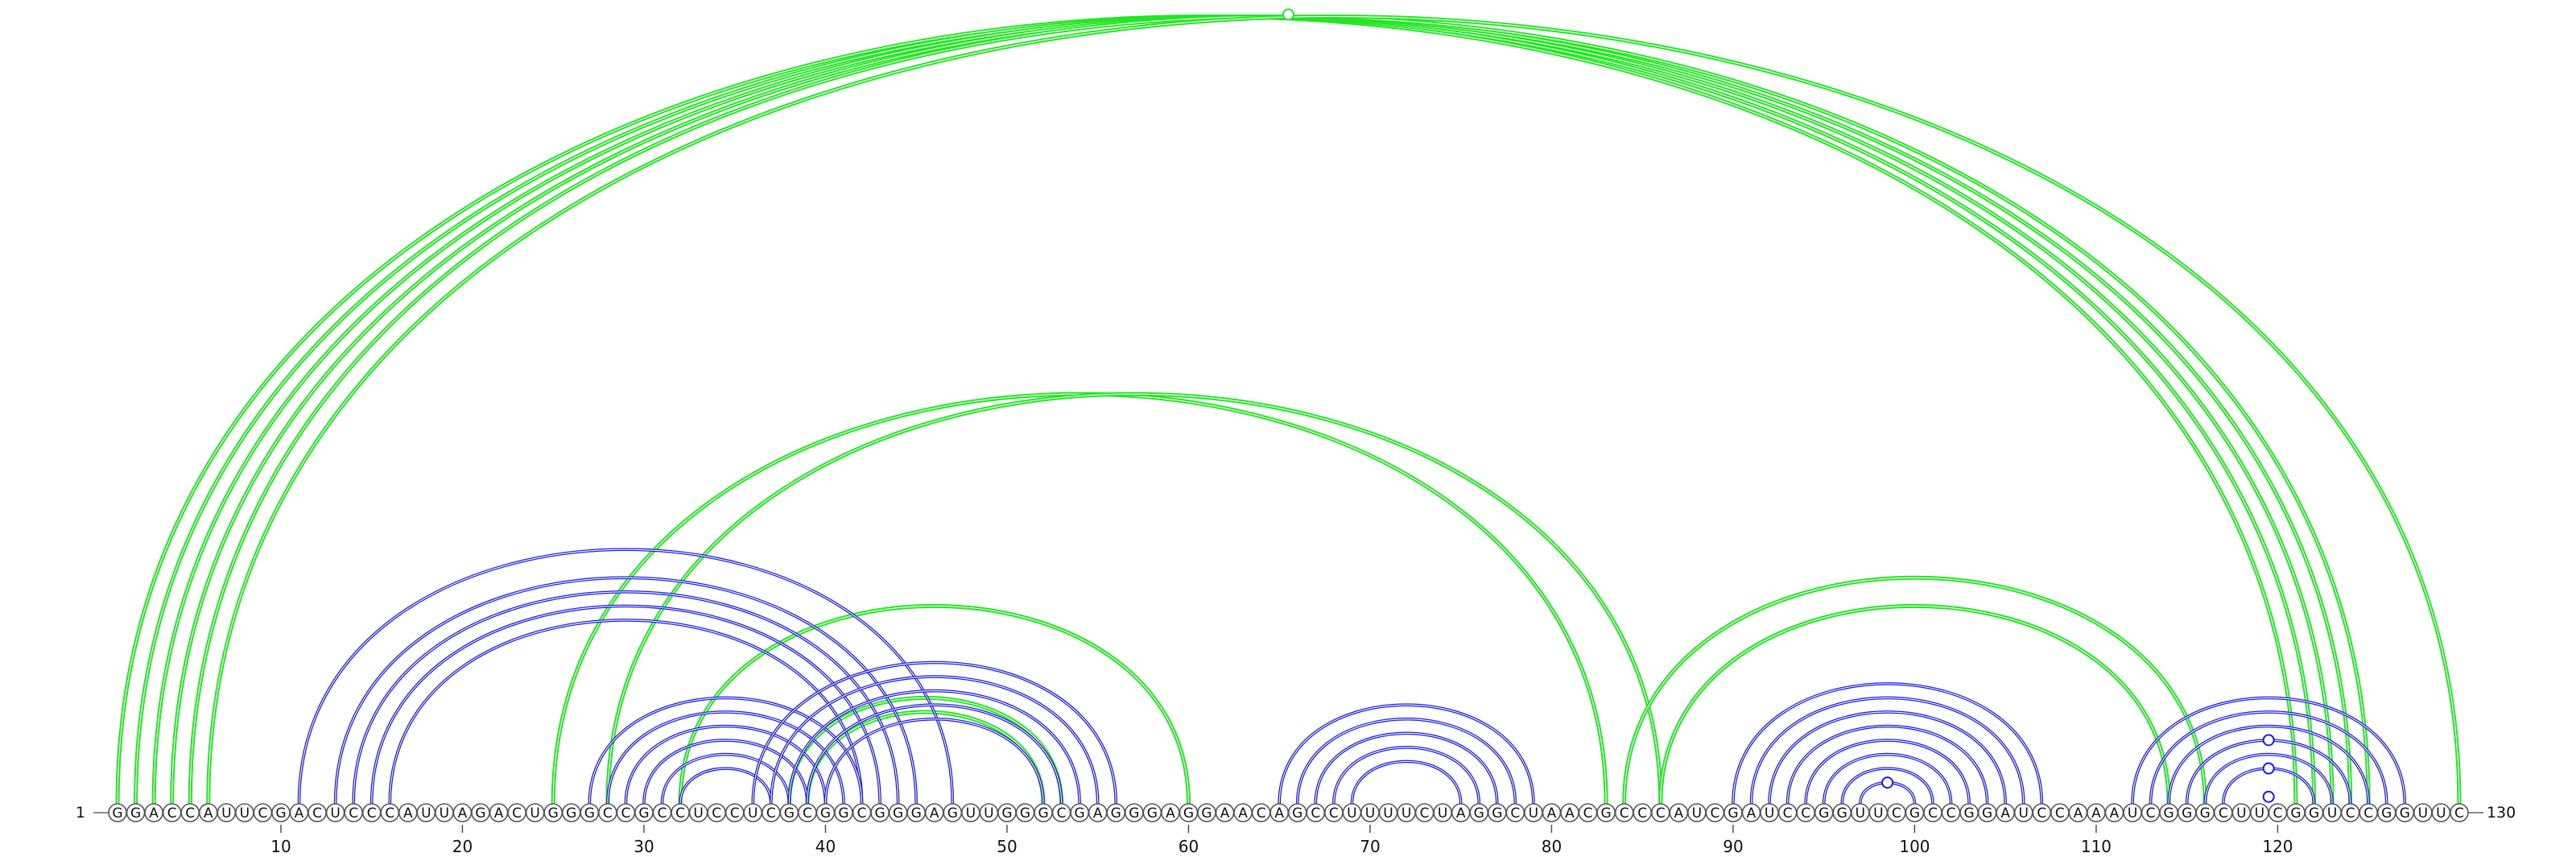 The image size is (2576, 857). Describe the element at coordinates (280, 846) in the screenshot. I see `tick-label: 10` at that location.